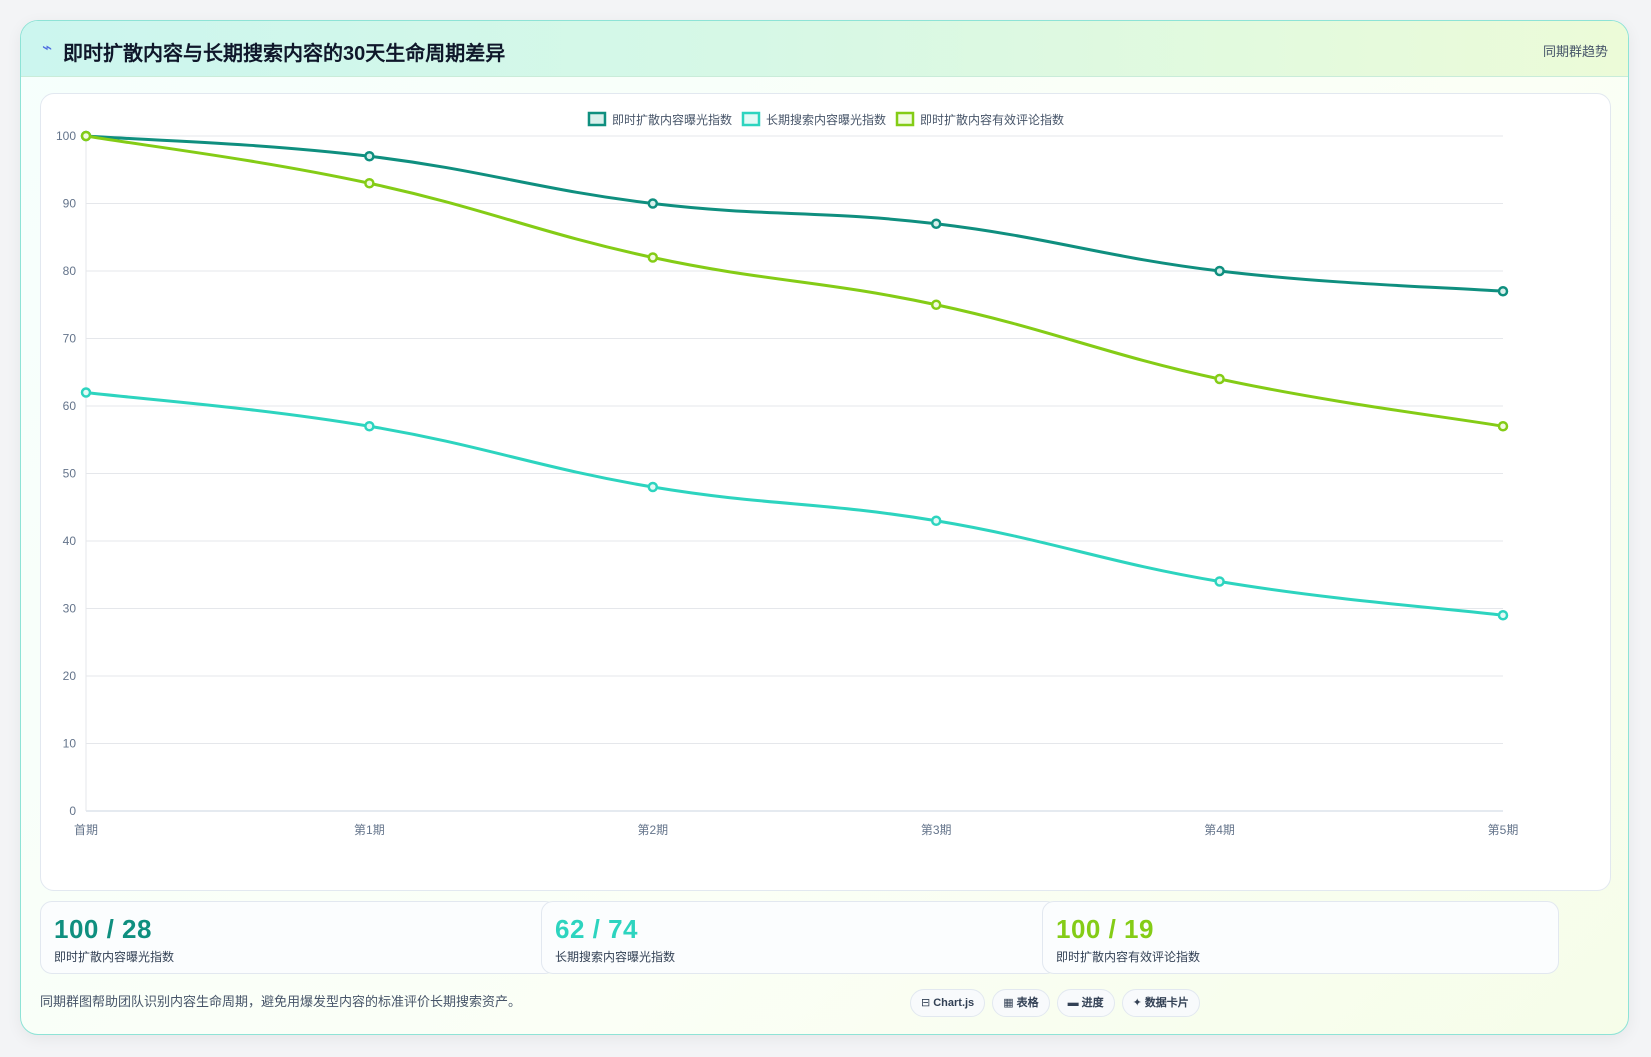 This screenshot has height=1057, width=1651. I want to click on x-tick-label: 首期, so click(86, 830).